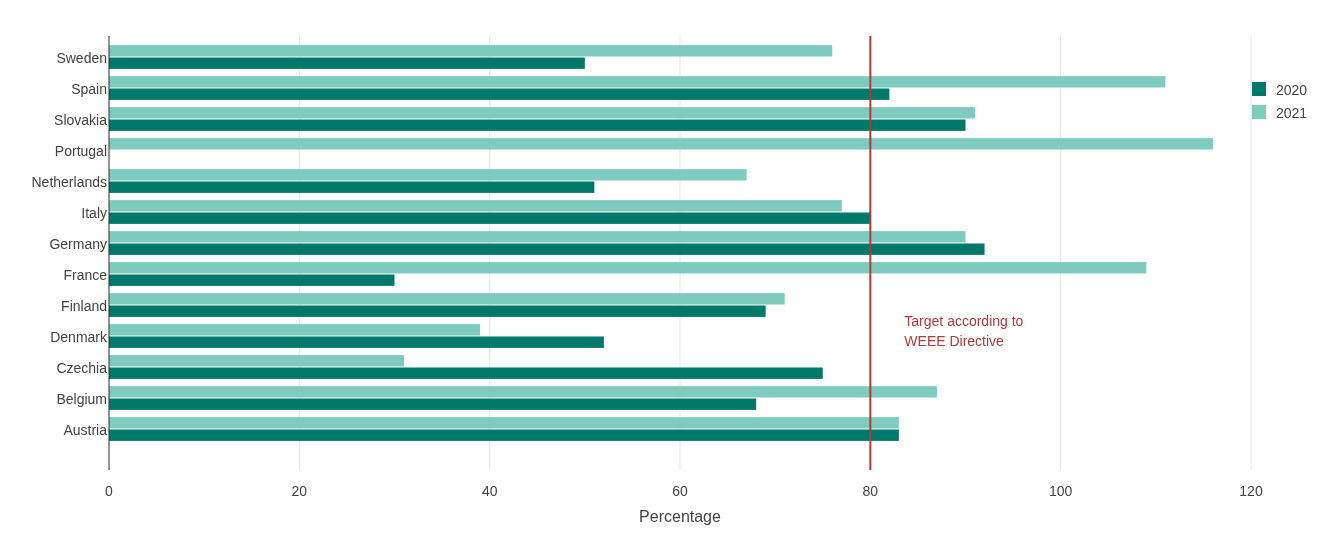 The image size is (1337, 540). I want to click on x-tick-label: 20, so click(299, 491).